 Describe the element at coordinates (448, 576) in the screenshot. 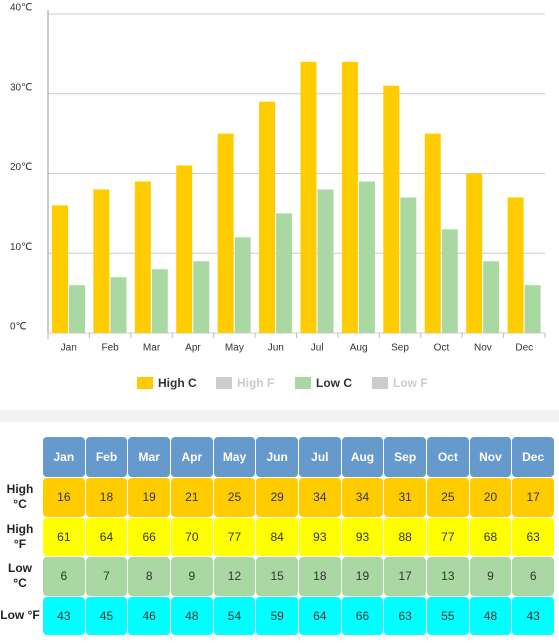

I see `data-cell: 13` at that location.